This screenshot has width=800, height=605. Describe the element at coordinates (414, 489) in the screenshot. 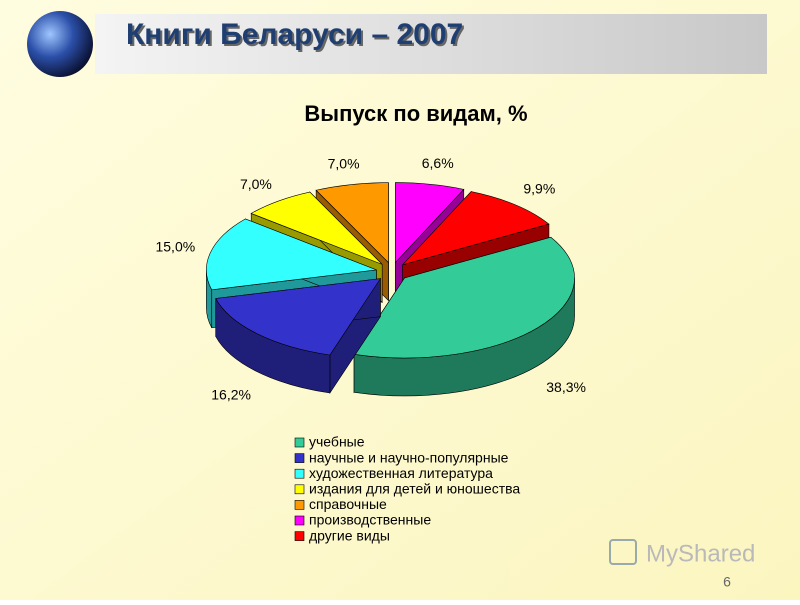

I see `legend-label: издания для детей и юношества` at that location.